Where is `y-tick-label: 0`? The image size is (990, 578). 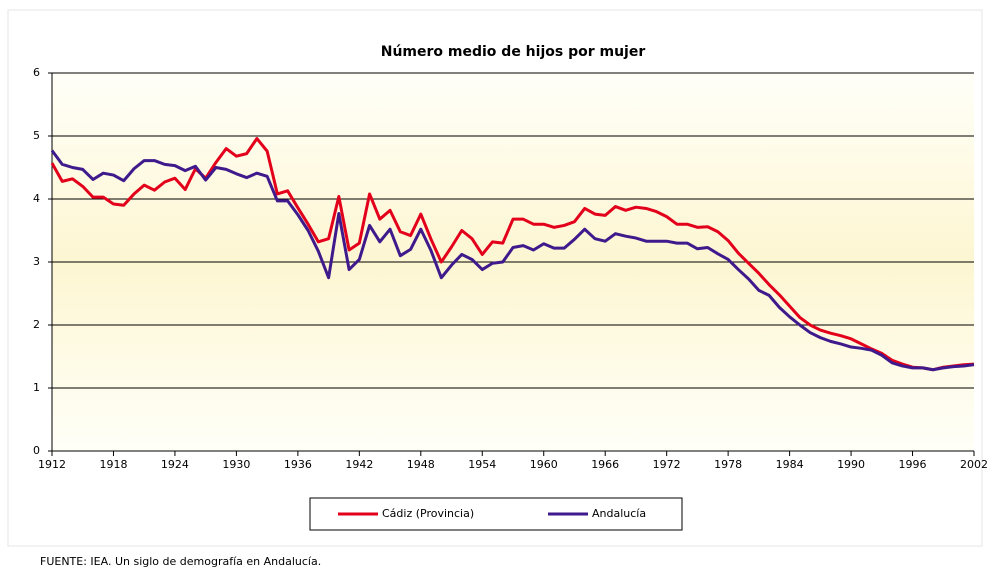
y-tick-label: 0 is located at coordinates (36, 450).